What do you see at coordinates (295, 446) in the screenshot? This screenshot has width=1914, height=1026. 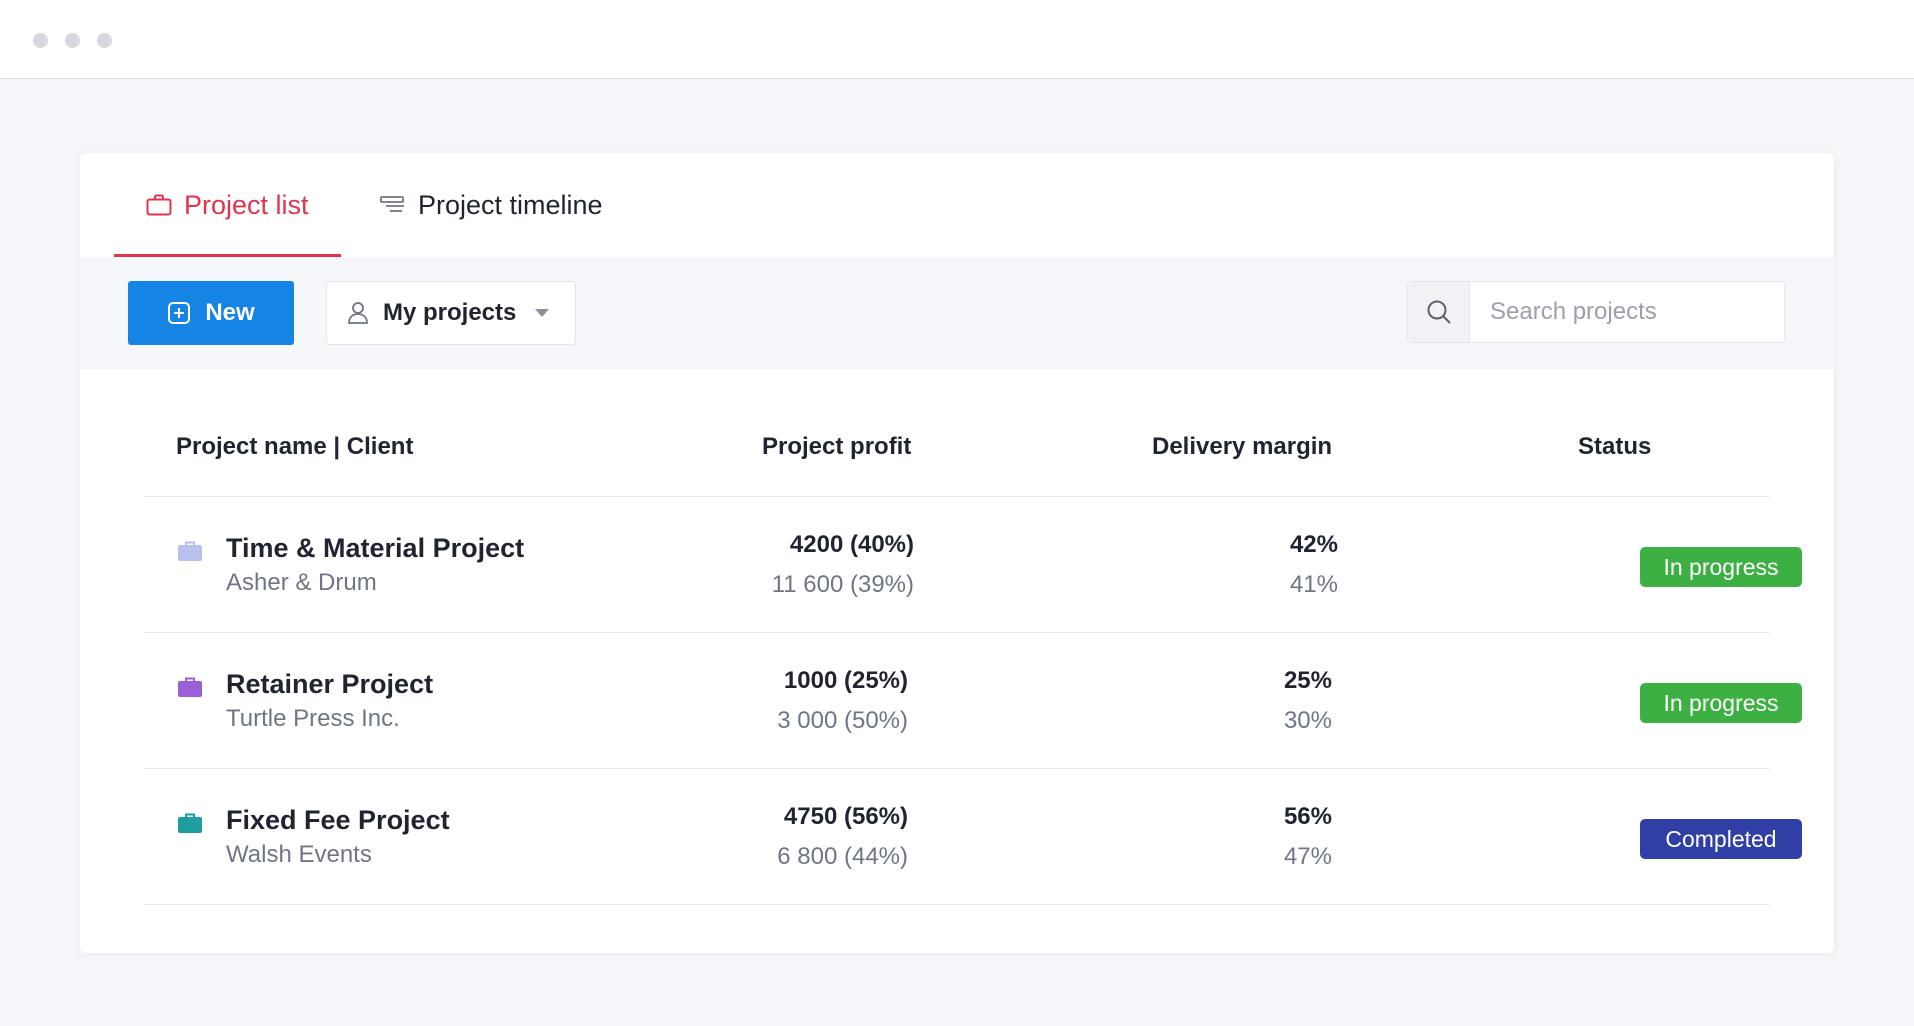 I see `column-header-name: Project name | Client` at bounding box center [295, 446].